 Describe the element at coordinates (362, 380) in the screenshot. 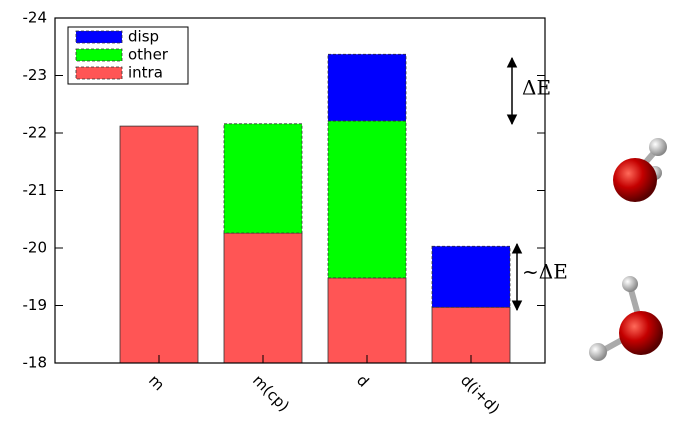

I see `x-tick-label: d` at that location.